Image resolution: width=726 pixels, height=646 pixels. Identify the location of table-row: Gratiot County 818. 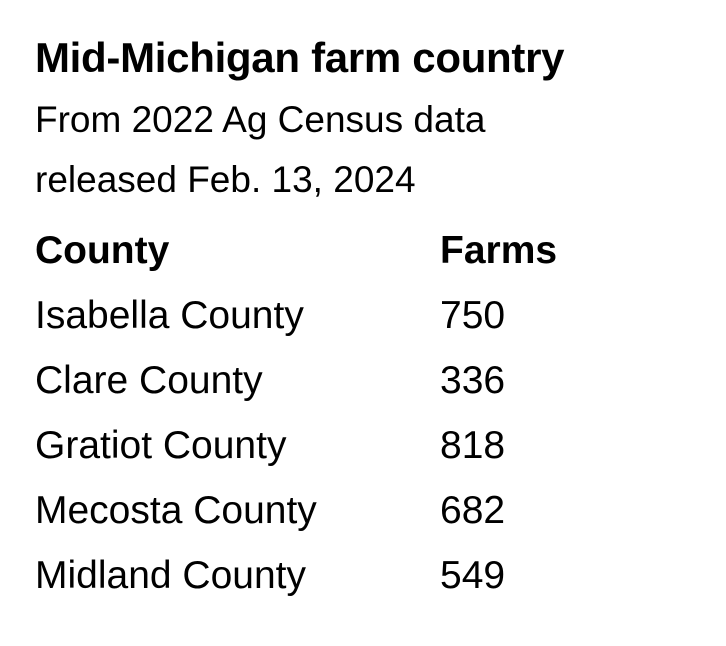
(296, 445).